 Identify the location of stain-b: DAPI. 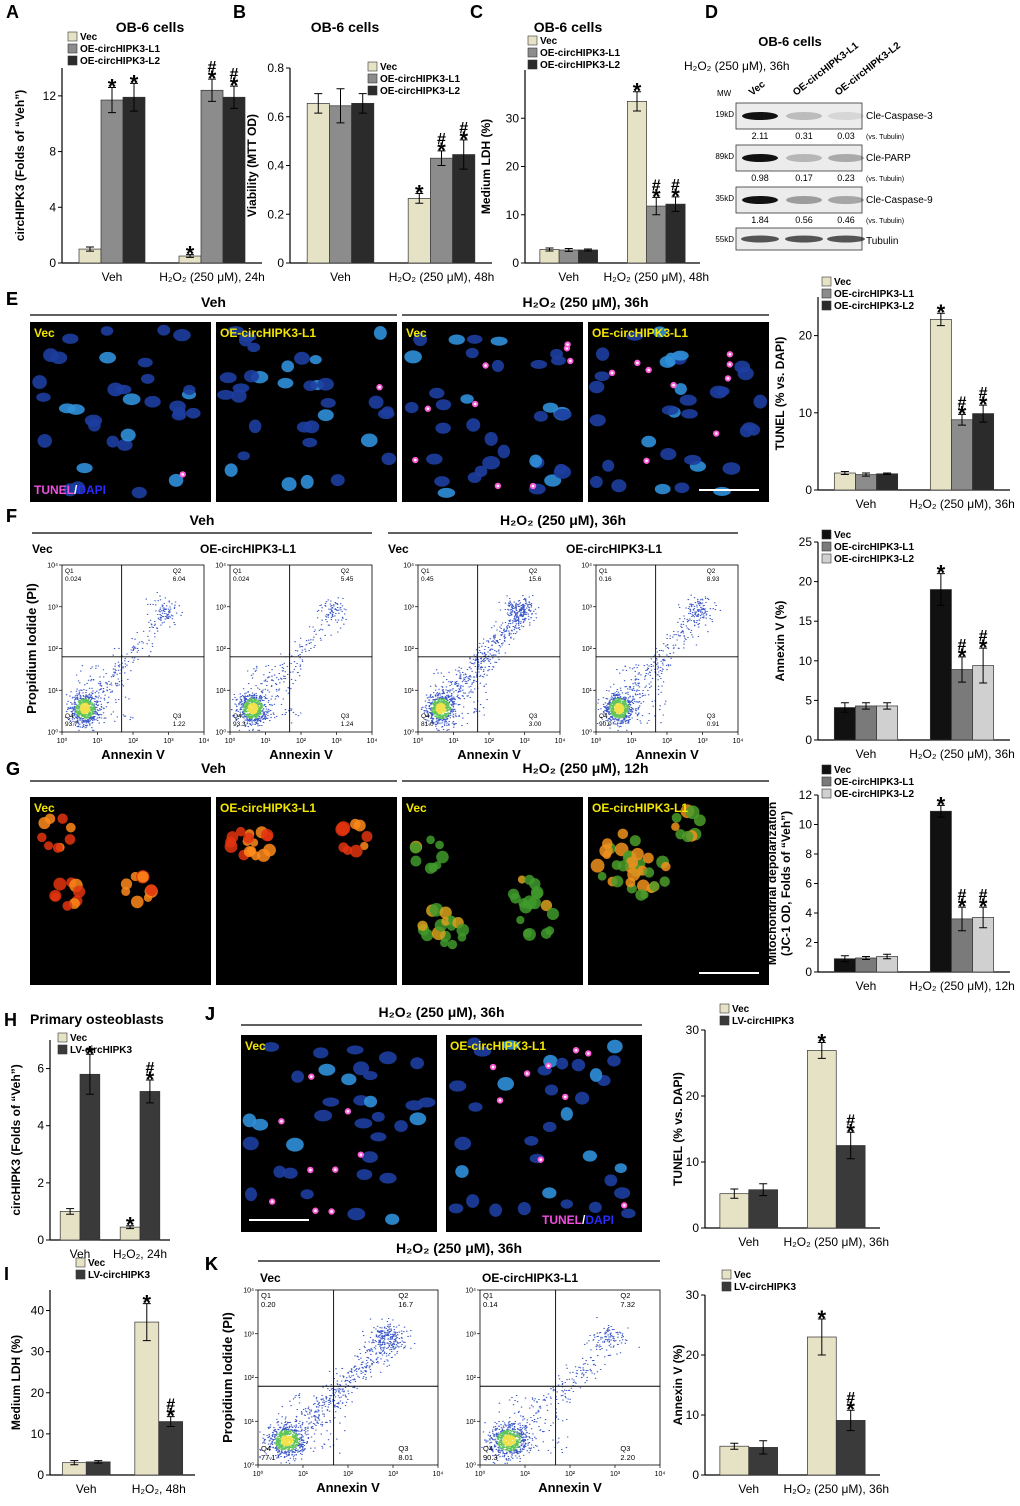
(91, 490).